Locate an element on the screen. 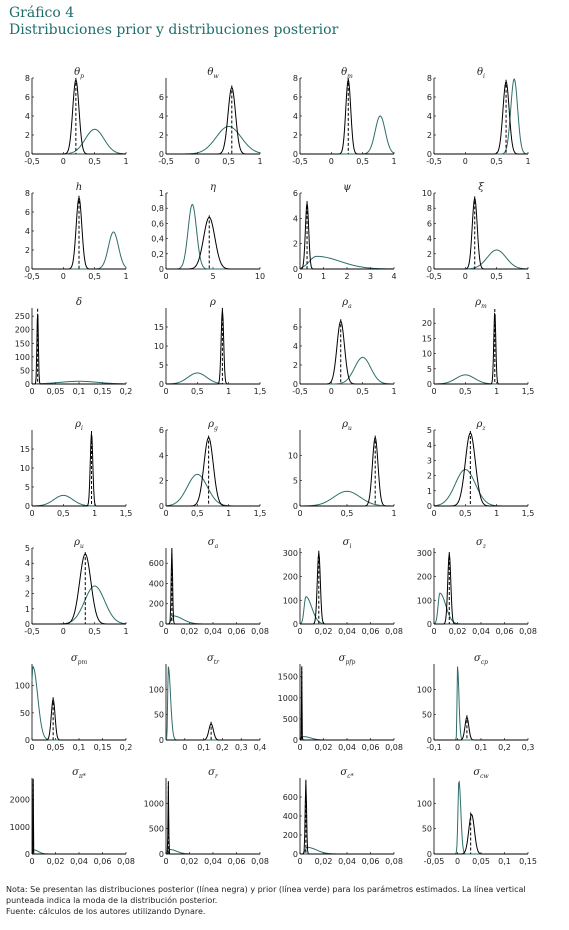 This screenshot has height=930, width=569. y-tick-label: 100 is located at coordinates (22, 357).